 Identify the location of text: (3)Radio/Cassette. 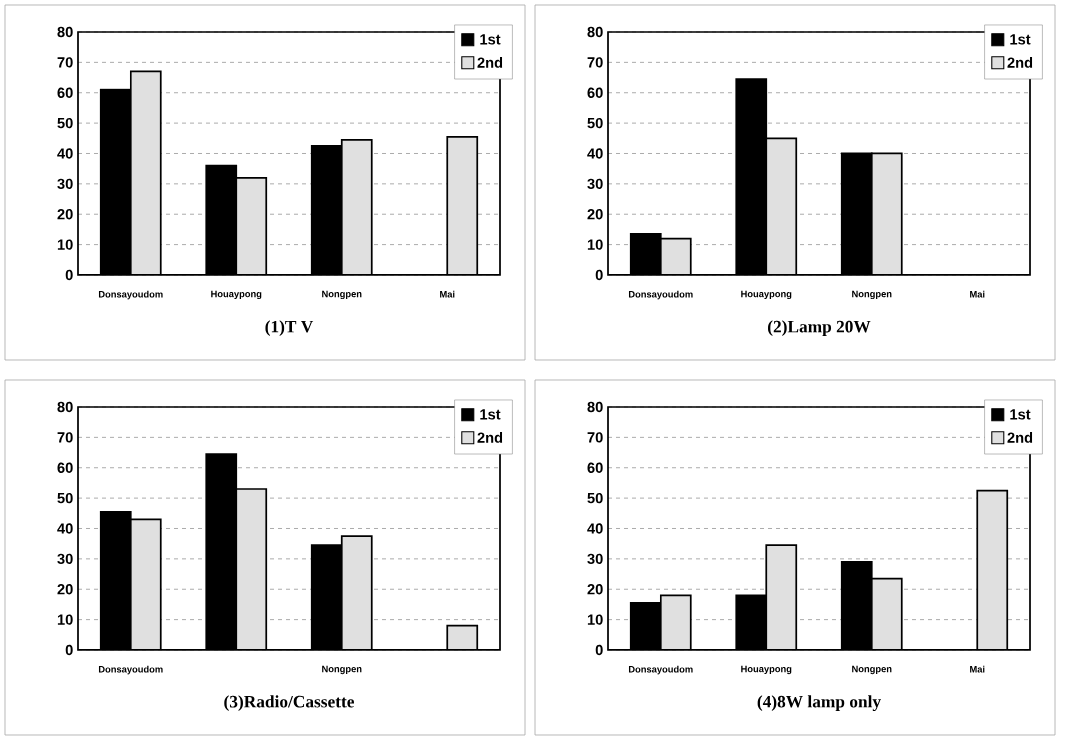
(289, 703).